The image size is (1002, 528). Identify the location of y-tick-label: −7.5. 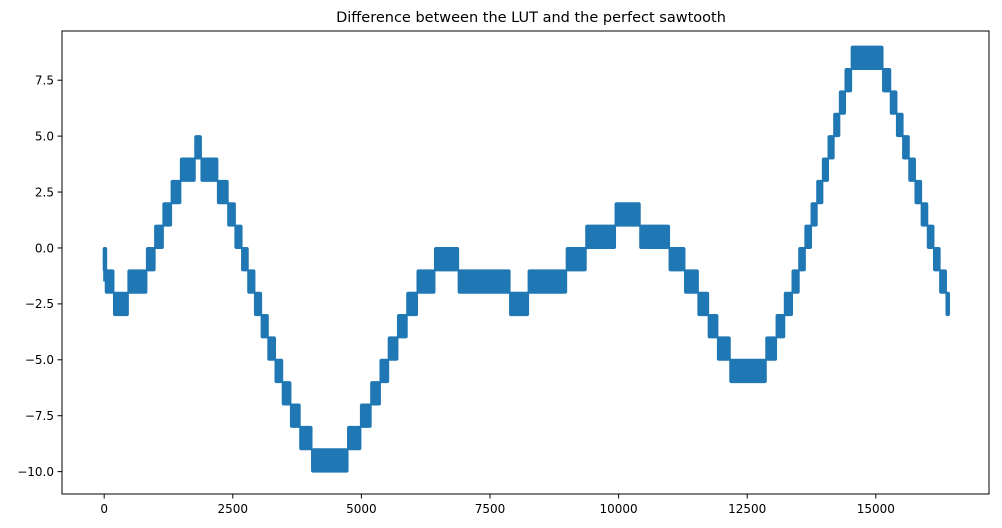
(39, 416).